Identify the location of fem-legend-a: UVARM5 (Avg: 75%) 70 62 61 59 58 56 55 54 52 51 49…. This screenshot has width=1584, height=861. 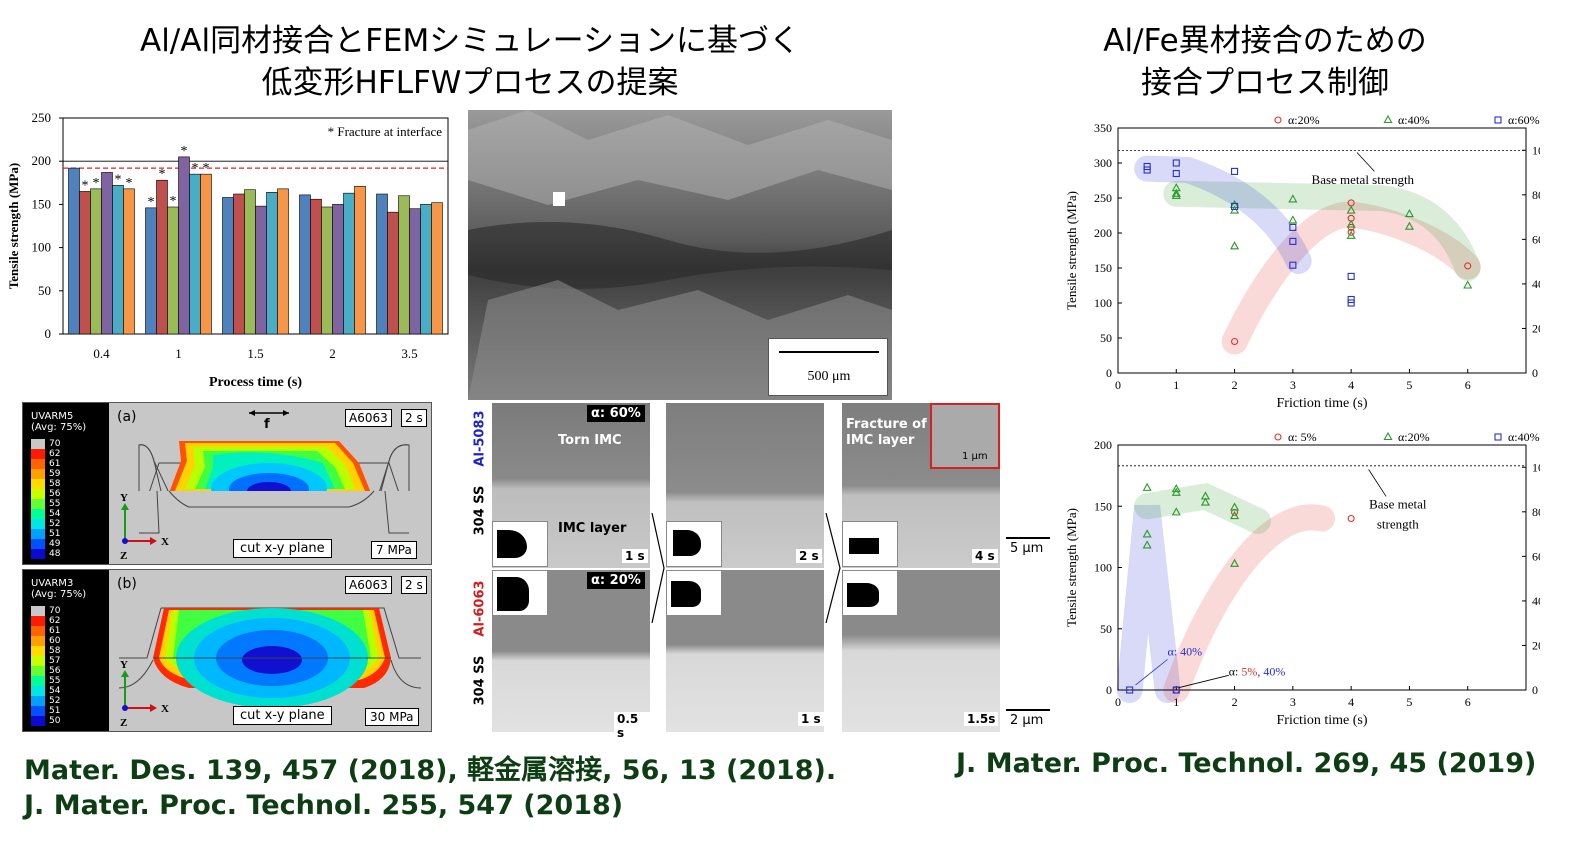
(66, 483).